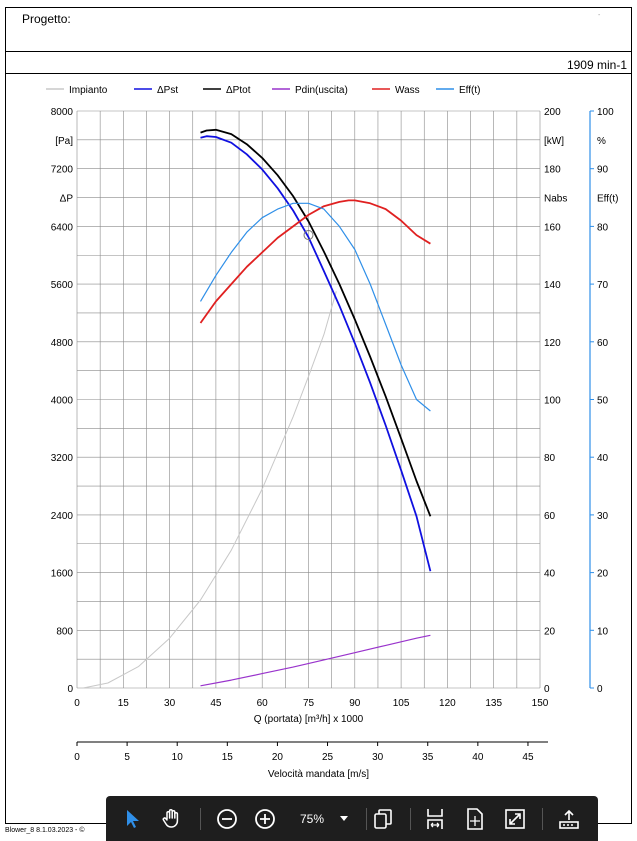 The image size is (637, 841). What do you see at coordinates (555, 199) in the screenshot?
I see `y-mid-label: Nabs` at bounding box center [555, 199].